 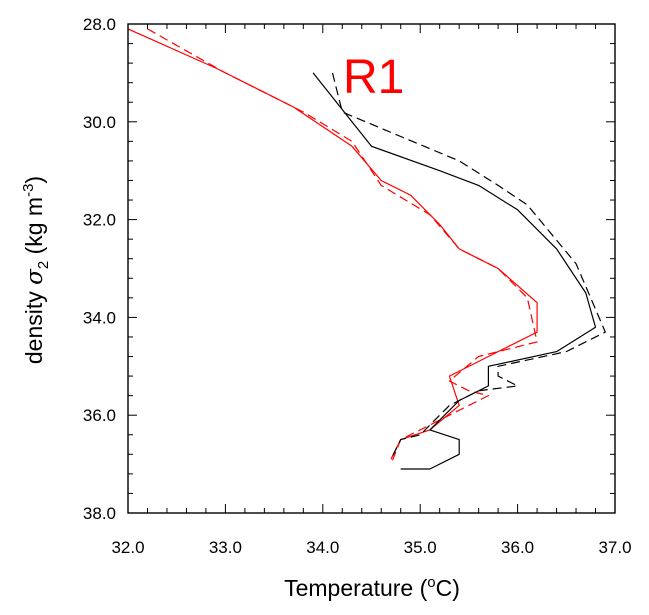 What do you see at coordinates (99, 220) in the screenshot?
I see `y-tick-label: 32.0` at bounding box center [99, 220].